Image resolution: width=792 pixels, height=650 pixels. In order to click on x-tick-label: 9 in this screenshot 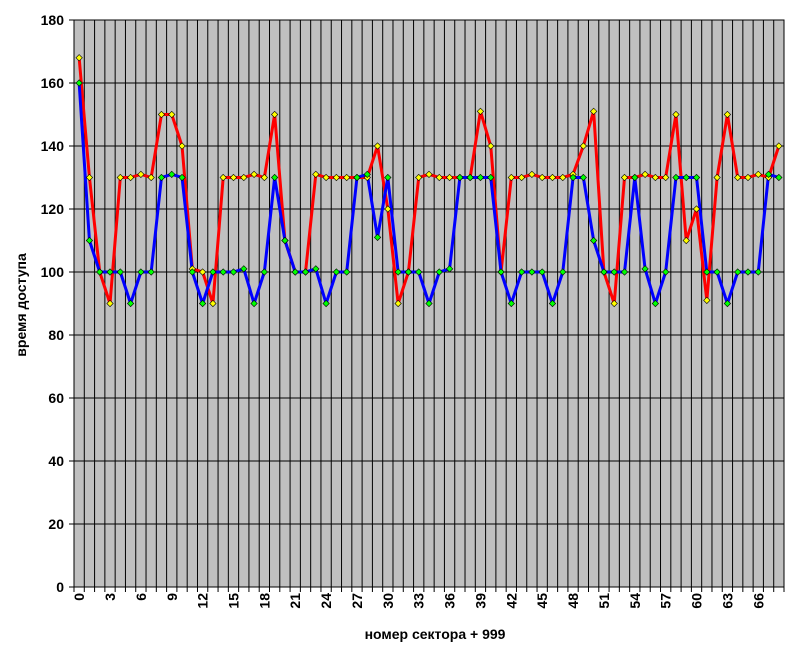, I will do `click(172, 597)`.